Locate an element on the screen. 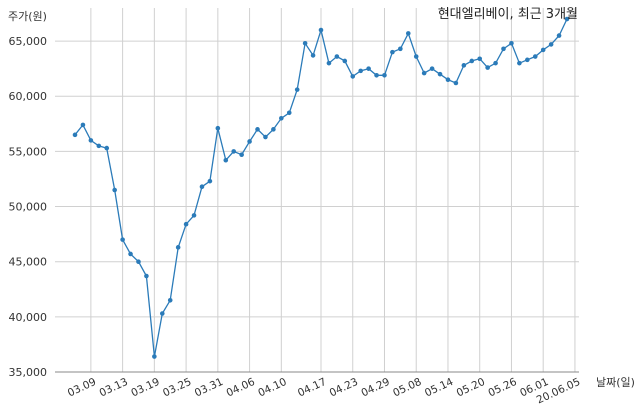 This screenshot has width=640, height=418. y-tick-label: 40,000 is located at coordinates (28, 317).